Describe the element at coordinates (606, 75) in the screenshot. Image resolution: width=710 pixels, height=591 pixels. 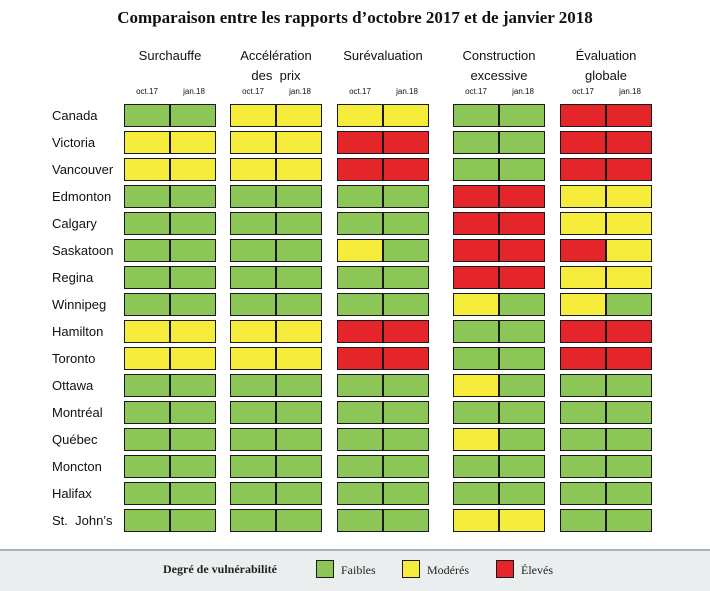
I see `column-header-line: globale` at that location.